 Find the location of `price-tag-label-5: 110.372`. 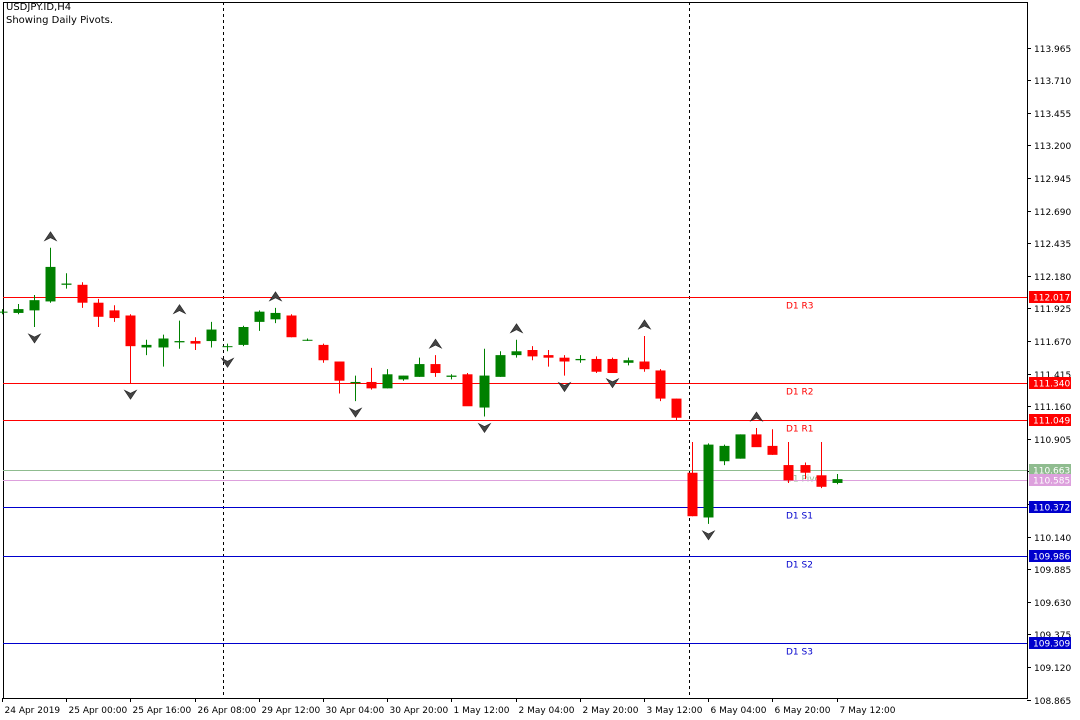

price-tag-label-5: 110.372 is located at coordinates (1051, 509).